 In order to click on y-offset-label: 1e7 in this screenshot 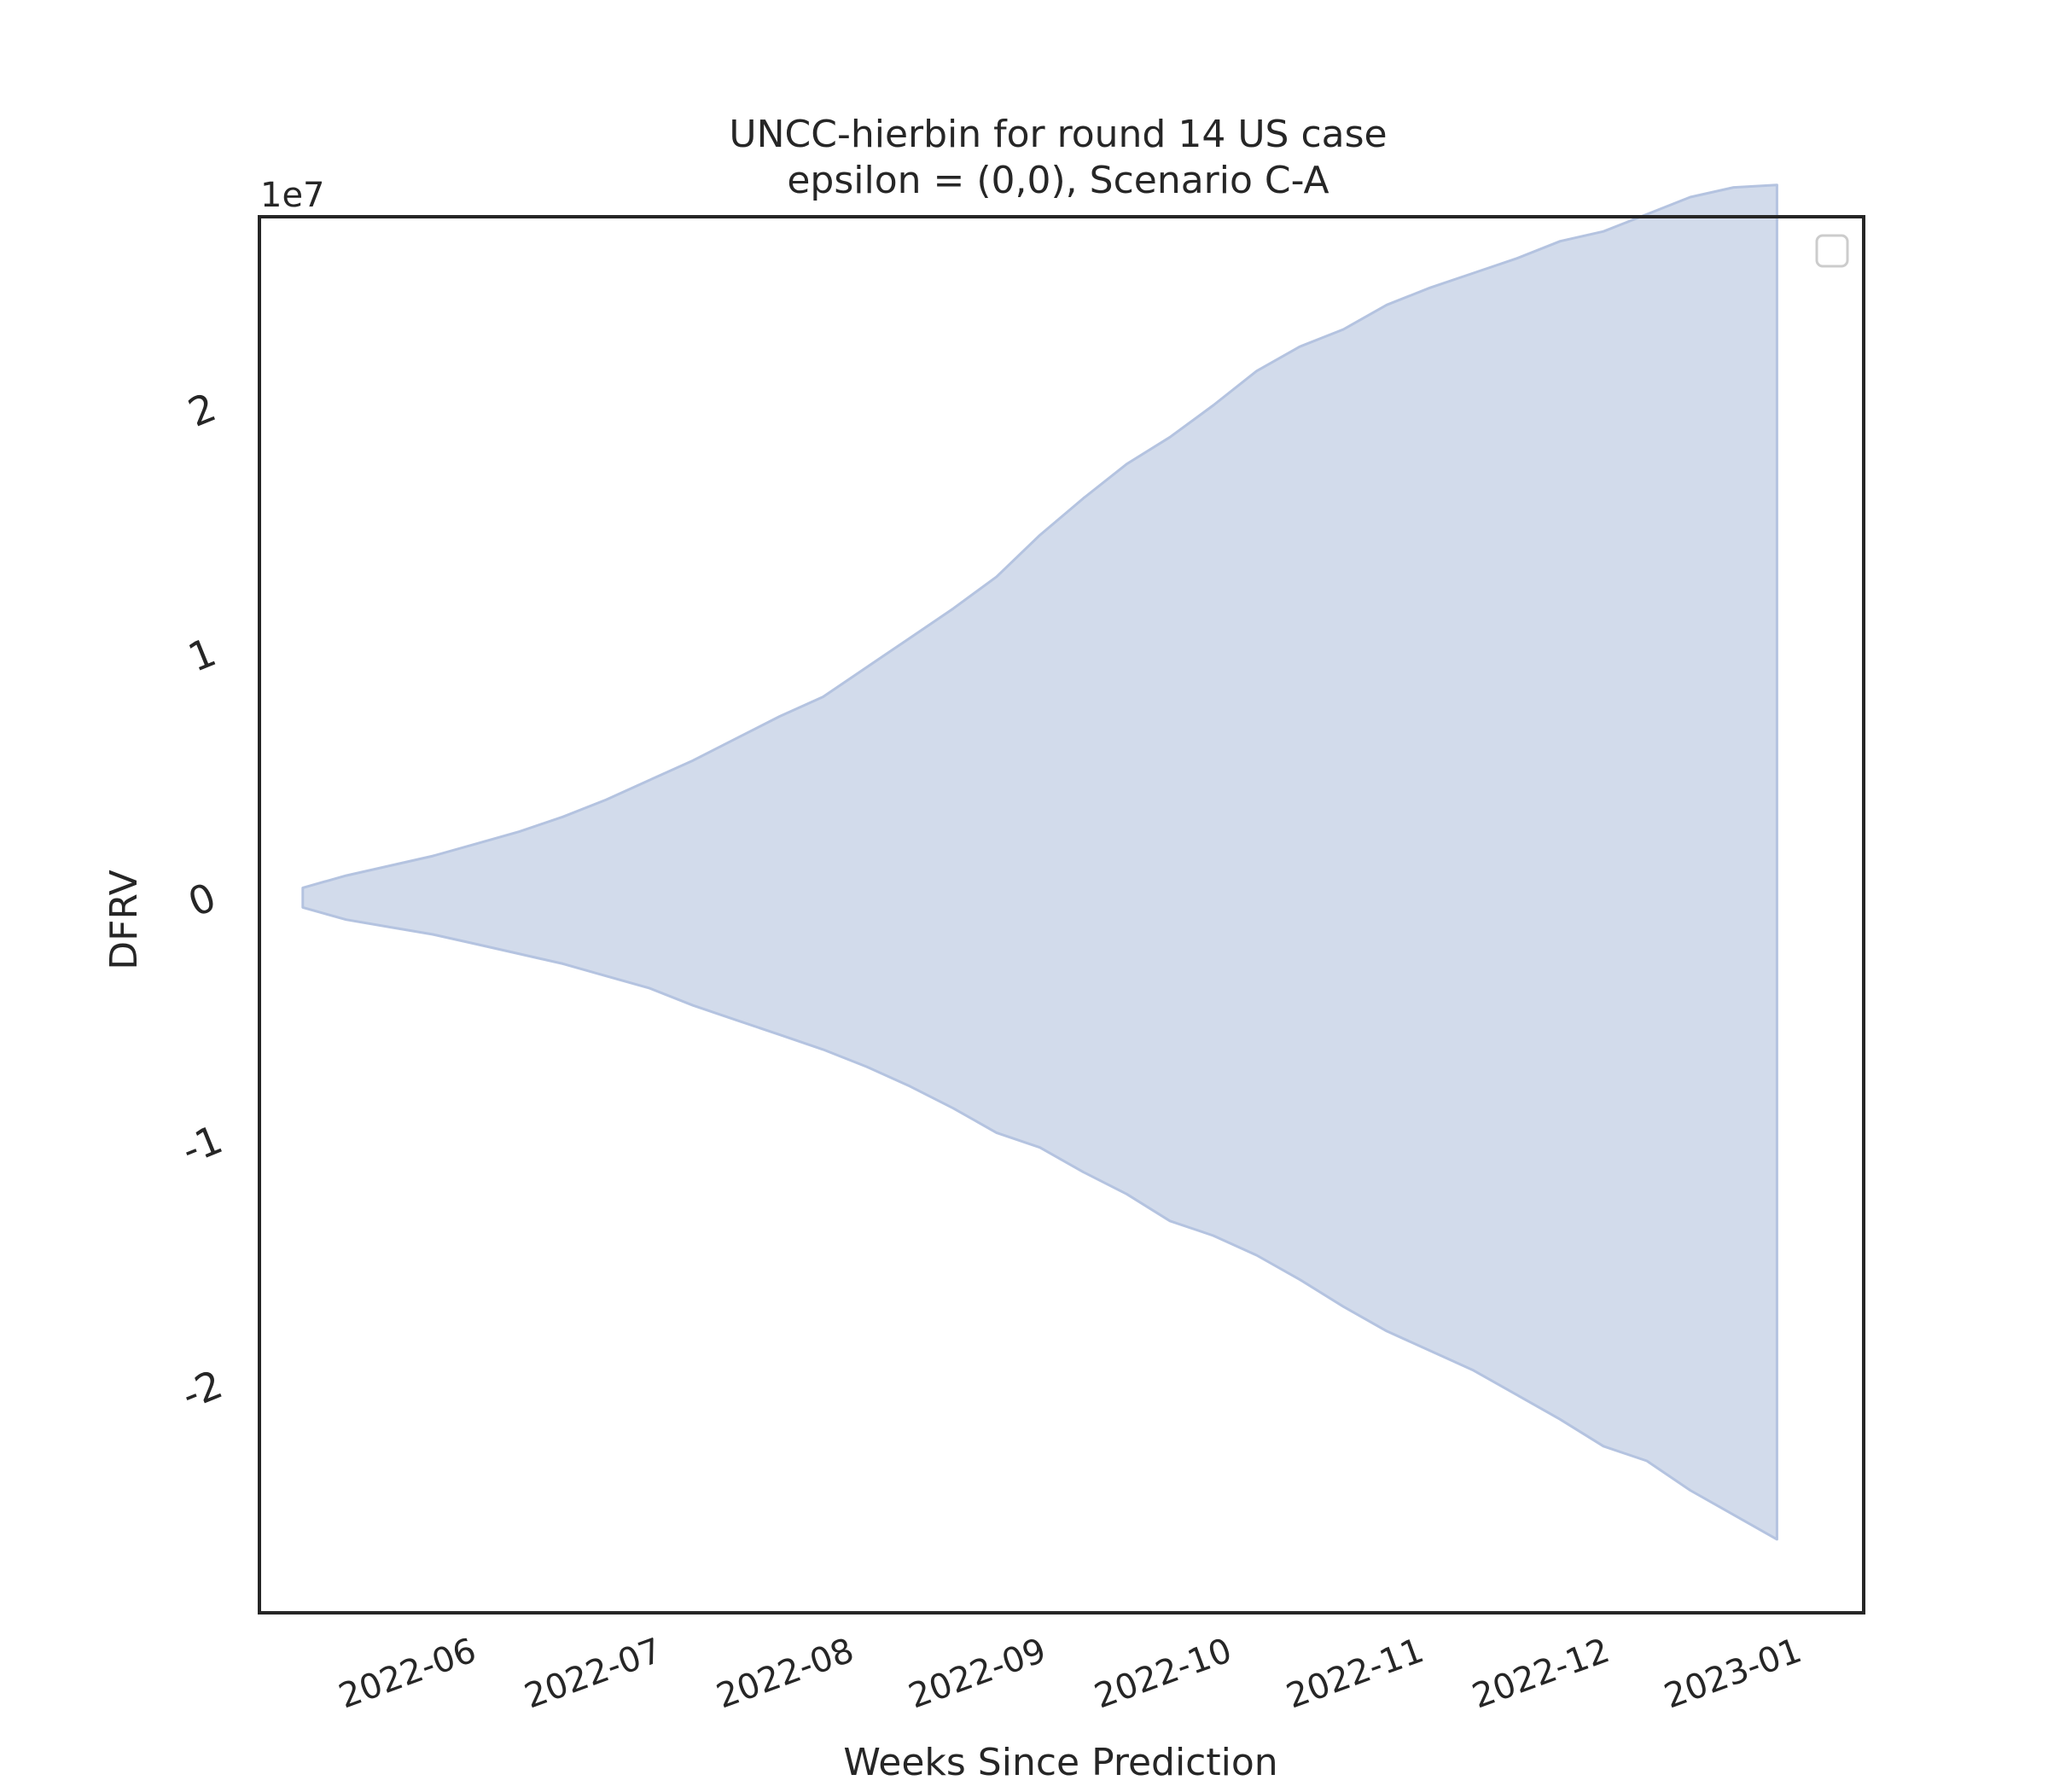, I will do `click(292, 195)`.